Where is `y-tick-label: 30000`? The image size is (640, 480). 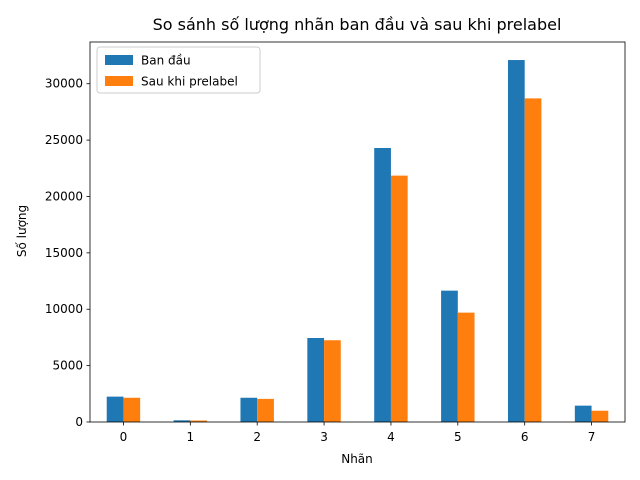 y-tick-label: 30000 is located at coordinates (64, 84).